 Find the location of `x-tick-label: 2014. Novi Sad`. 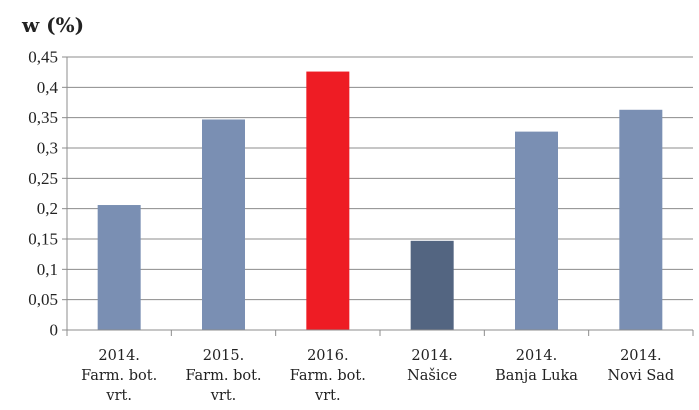

x-tick-label: 2014. Novi Sad is located at coordinates (640, 366).